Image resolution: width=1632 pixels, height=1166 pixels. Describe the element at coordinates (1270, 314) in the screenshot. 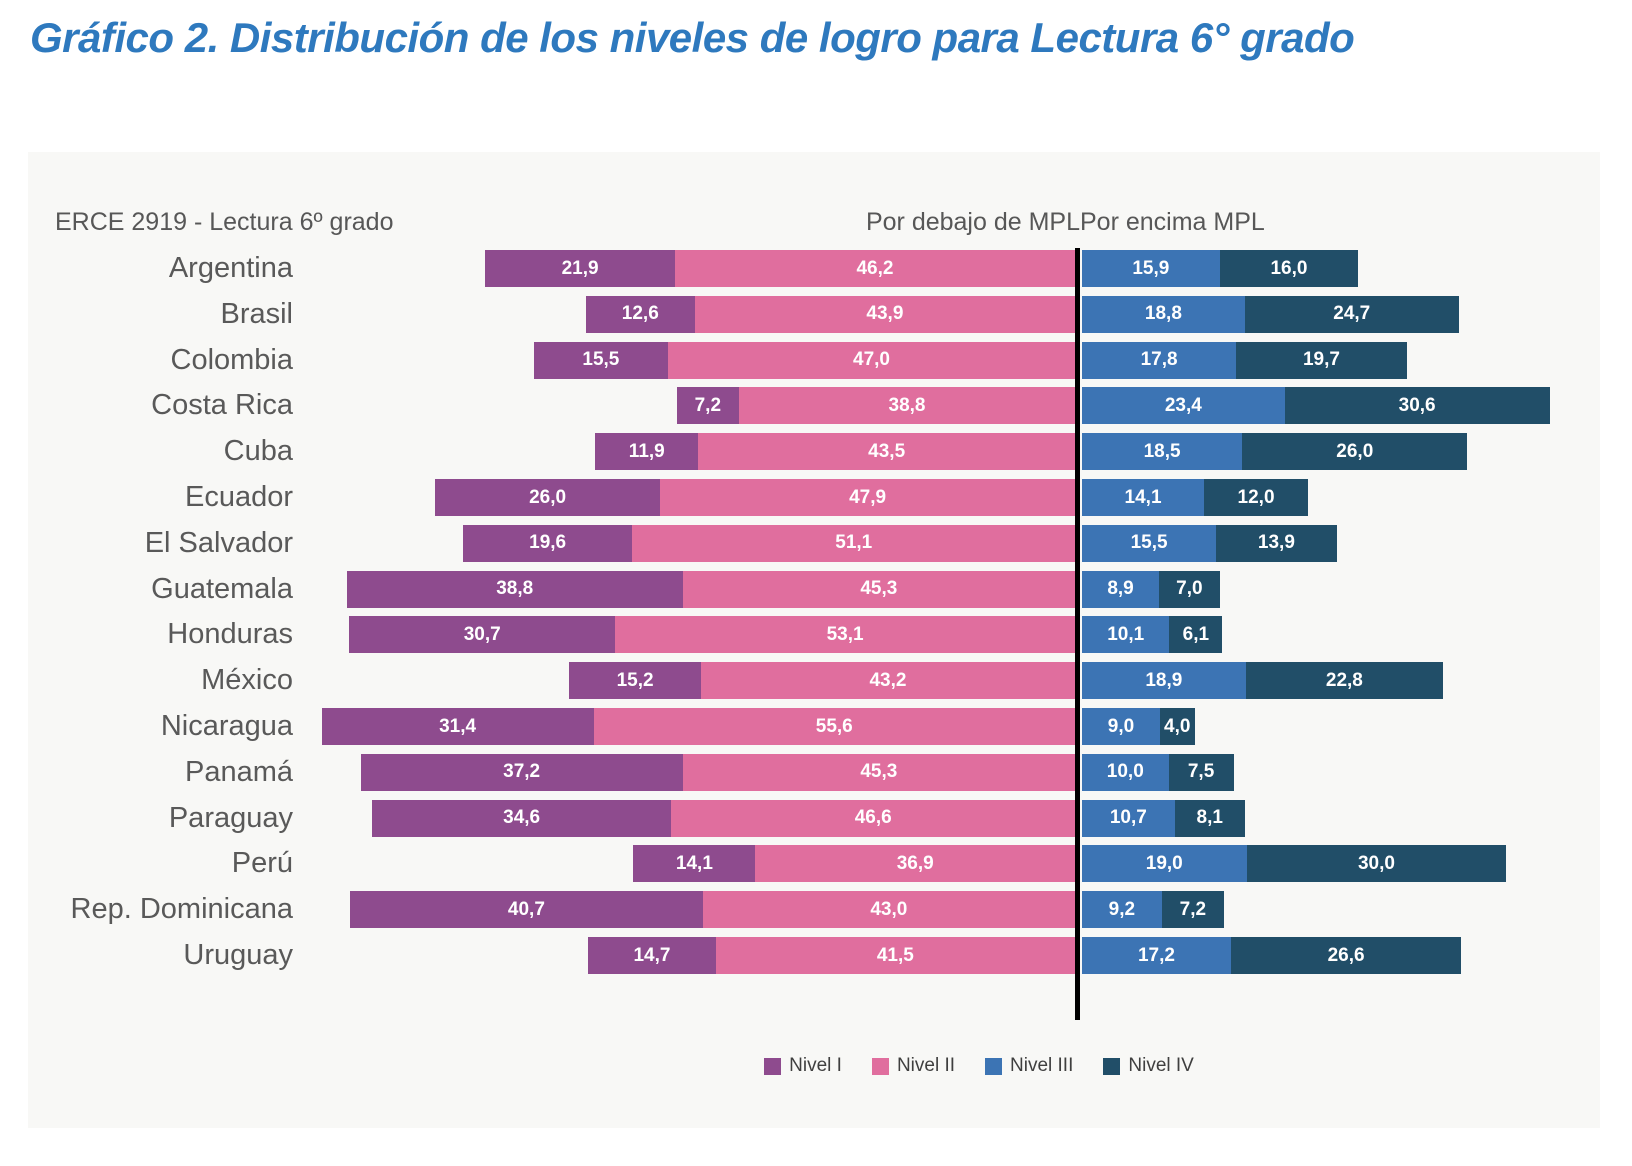

I see `stack-above-mpl: 18,8 24,7` at that location.